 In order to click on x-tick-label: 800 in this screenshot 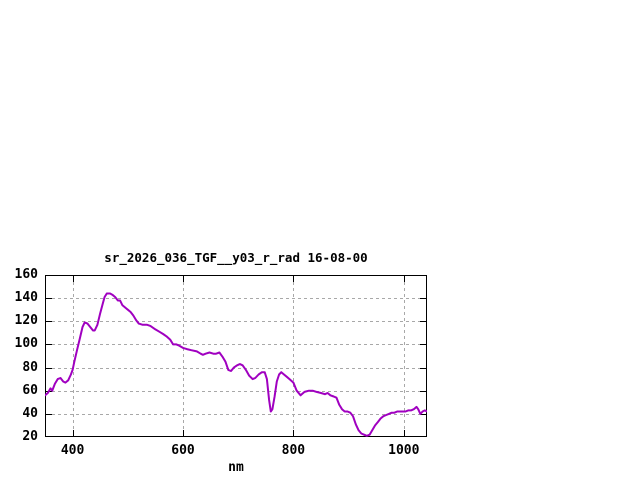, I will do `click(293, 450)`.